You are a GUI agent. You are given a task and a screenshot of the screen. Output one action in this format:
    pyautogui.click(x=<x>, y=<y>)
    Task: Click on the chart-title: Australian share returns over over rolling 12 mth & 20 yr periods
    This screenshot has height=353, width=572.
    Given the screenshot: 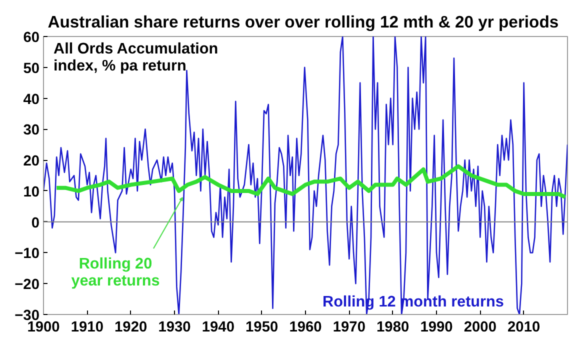 What is the action you would take?
    pyautogui.click(x=303, y=22)
    